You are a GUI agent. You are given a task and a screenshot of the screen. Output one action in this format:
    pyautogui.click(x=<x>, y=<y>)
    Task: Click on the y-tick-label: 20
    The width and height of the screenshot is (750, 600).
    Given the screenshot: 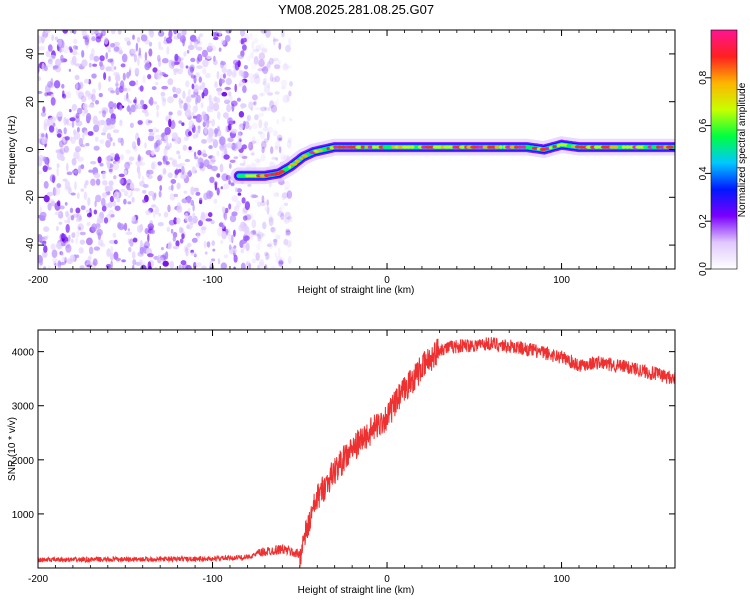 What is the action you would take?
    pyautogui.click(x=30, y=102)
    